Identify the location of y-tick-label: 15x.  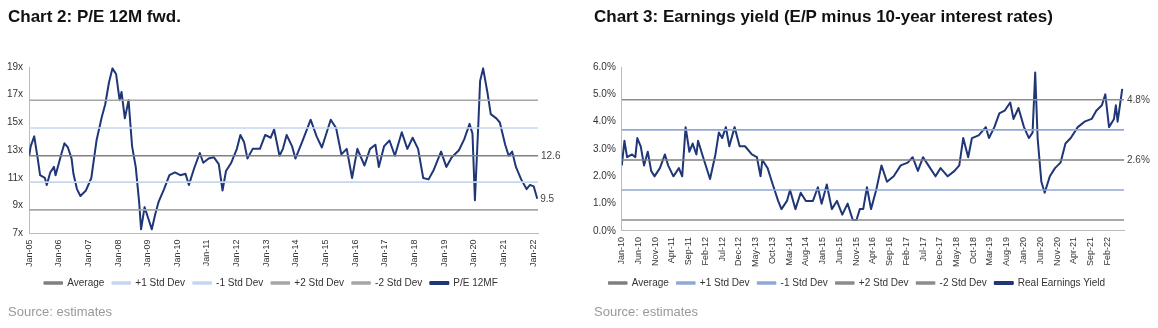
(15, 122).